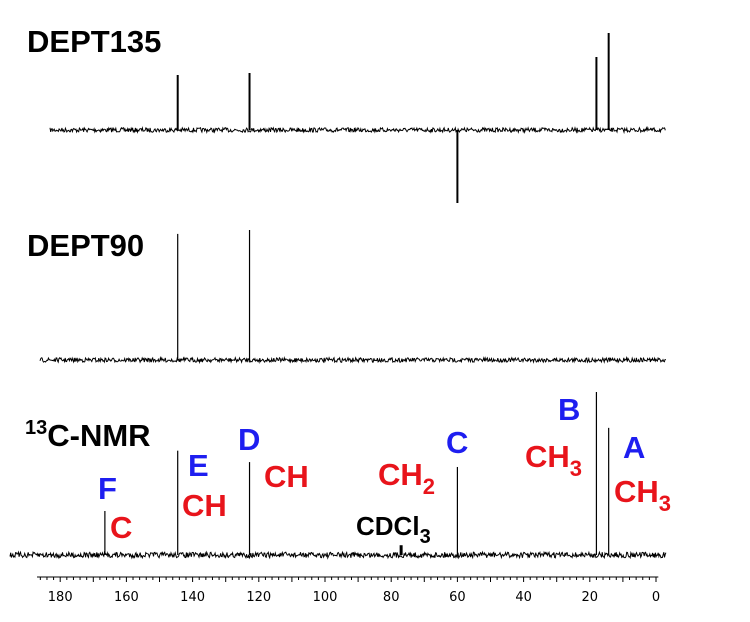 Image resolution: width=750 pixels, height=622 pixels. I want to click on x-tick-label: 140, so click(192, 597).